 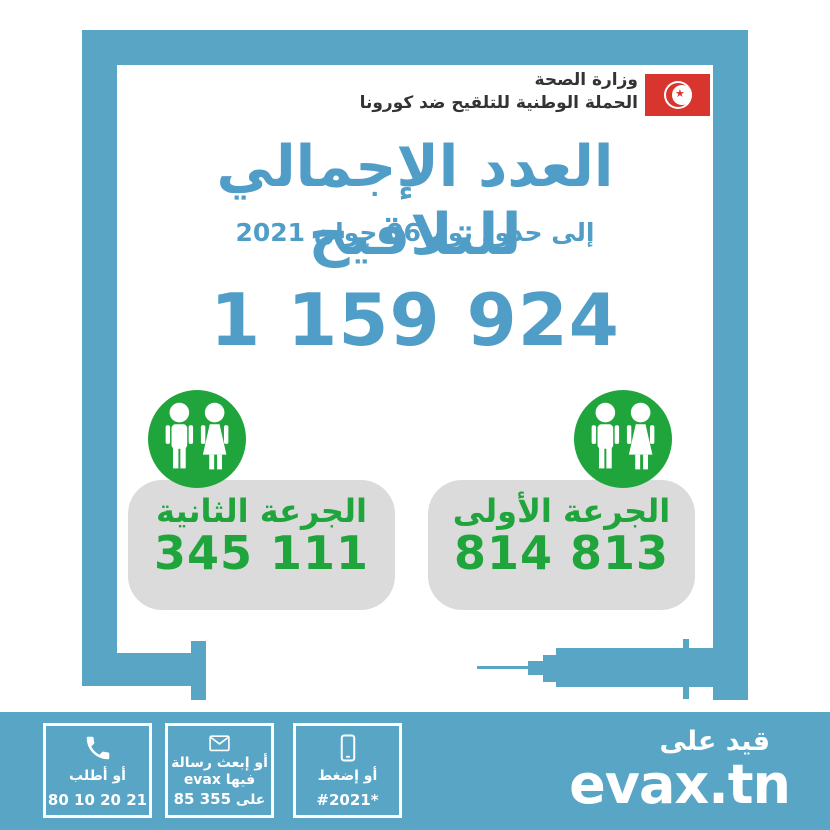 I want to click on call-label: أو أطلب, so click(x=97, y=776).